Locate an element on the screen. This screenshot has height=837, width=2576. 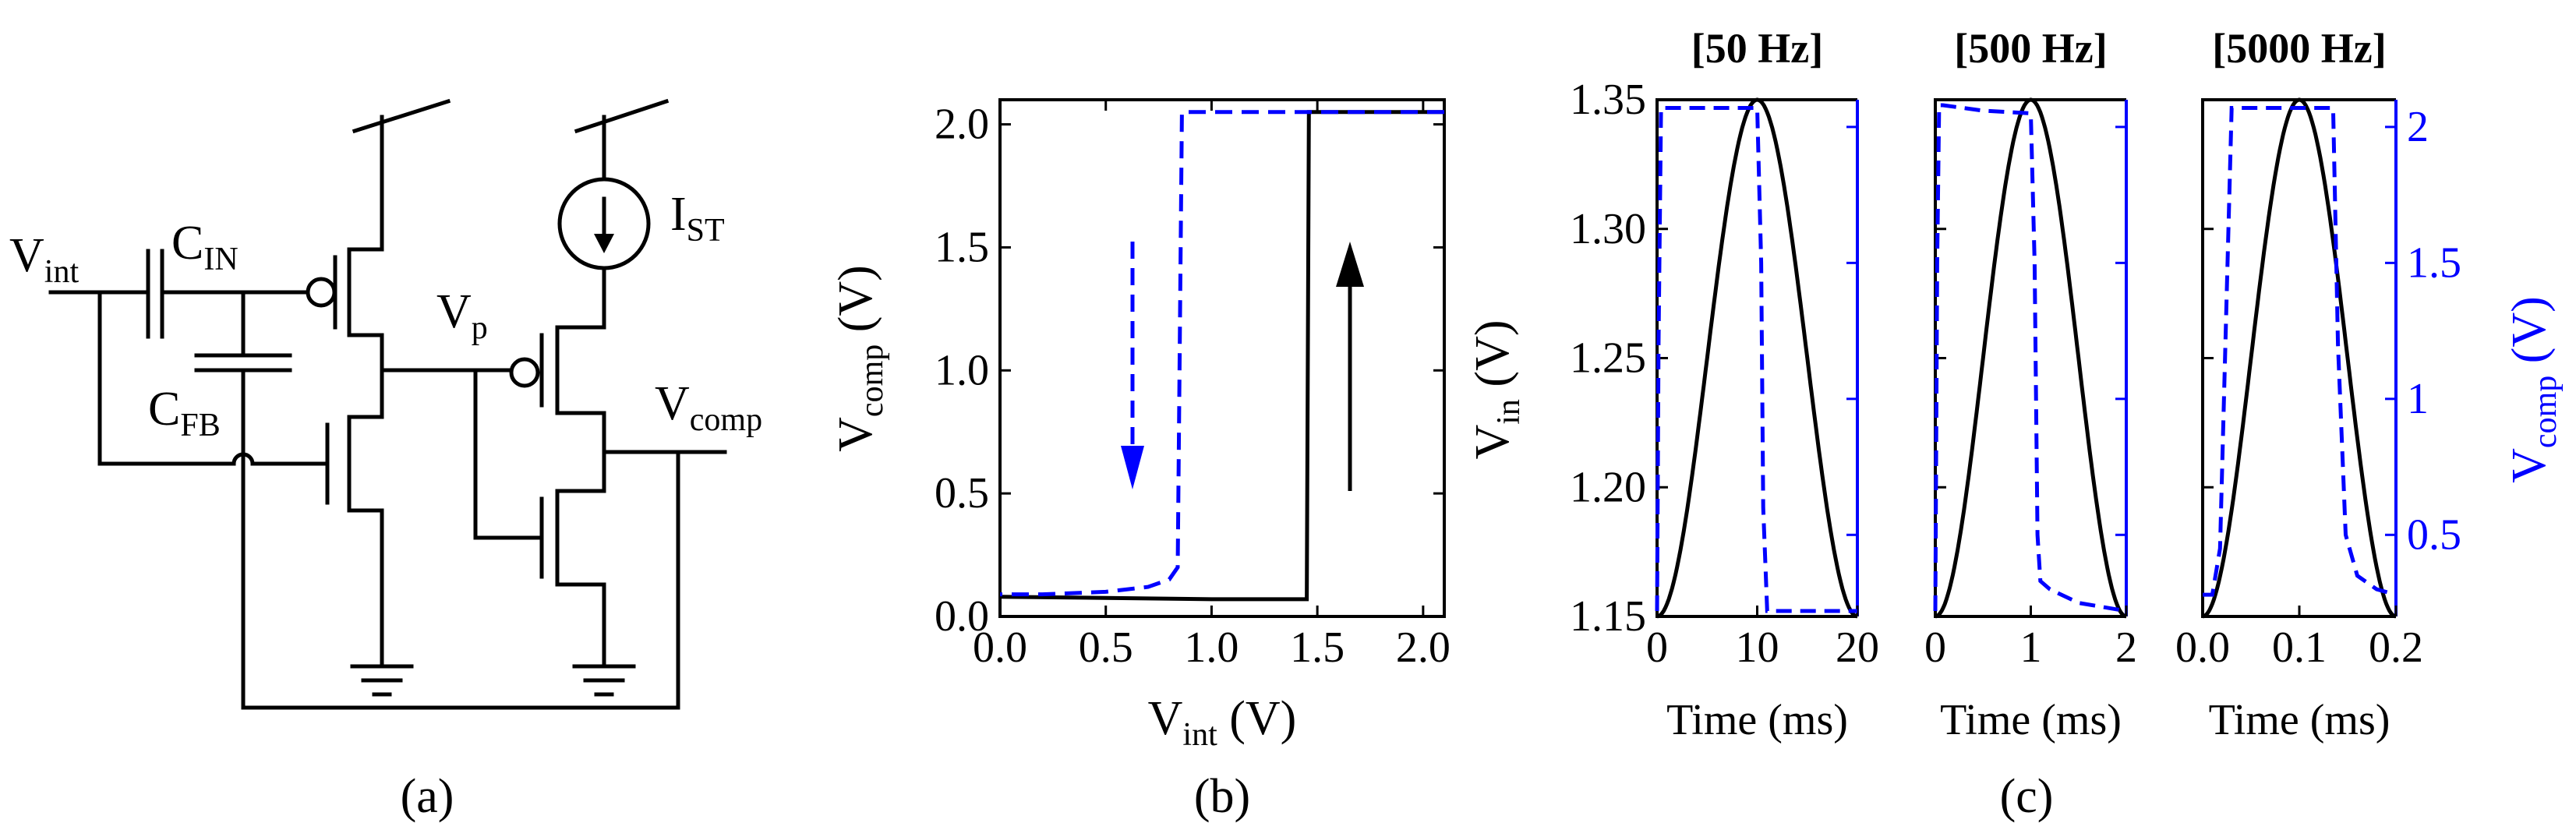
b-series is located at coordinates (1221, 356).